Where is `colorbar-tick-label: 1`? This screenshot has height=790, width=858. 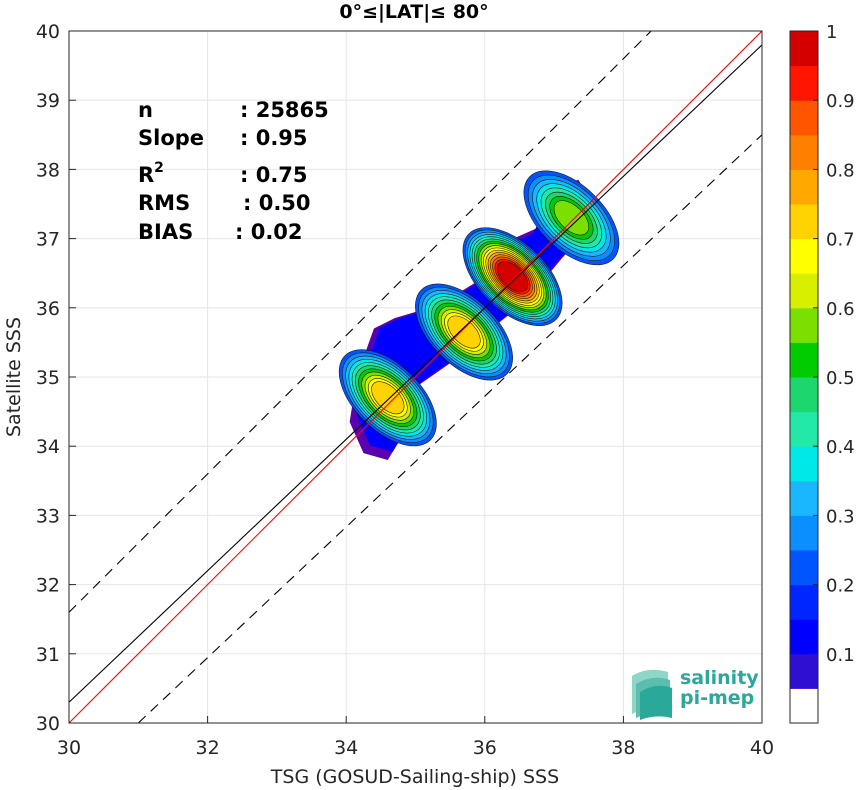
colorbar-tick-label: 1 is located at coordinates (831, 32).